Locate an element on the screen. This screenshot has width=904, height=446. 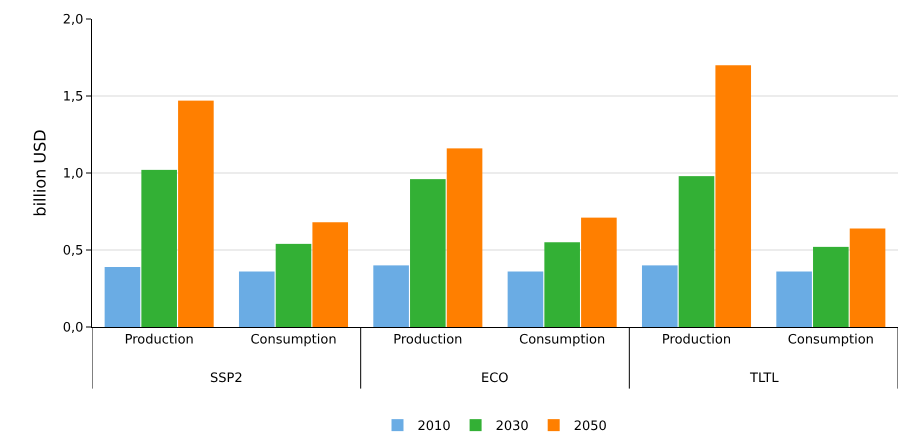
y-tick-label: 1,0 is located at coordinates (73, 174).